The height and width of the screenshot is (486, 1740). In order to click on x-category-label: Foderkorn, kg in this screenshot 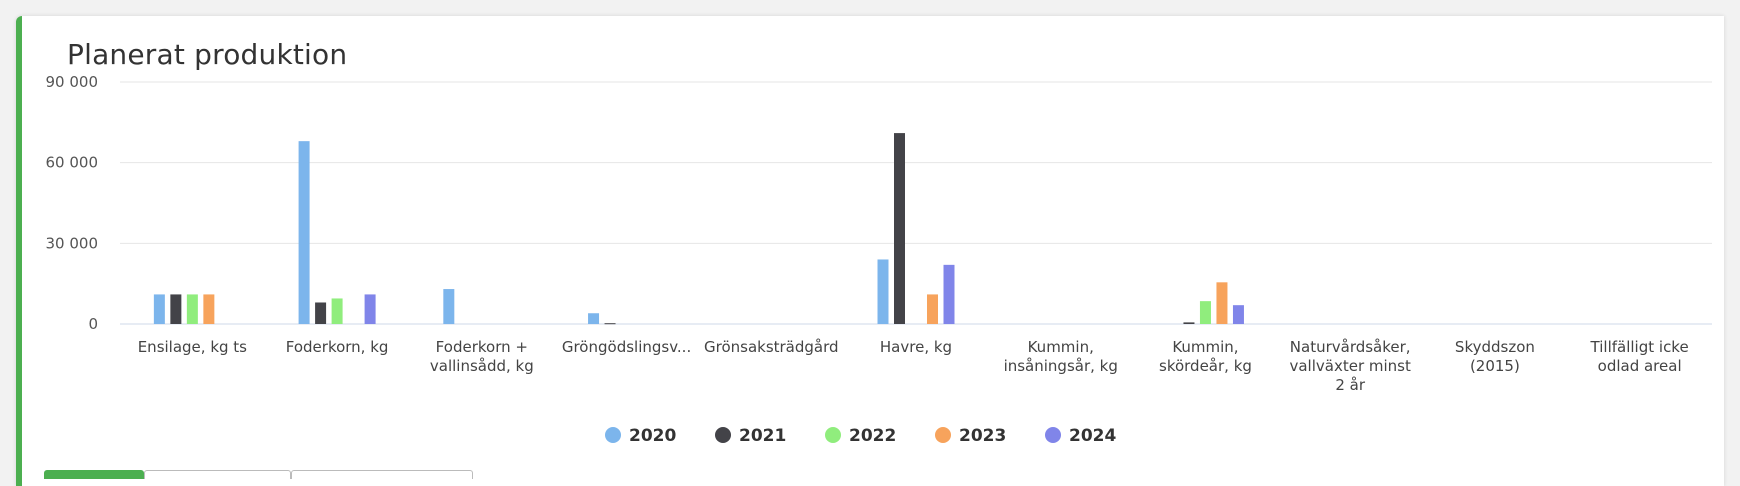, I will do `click(337, 347)`.